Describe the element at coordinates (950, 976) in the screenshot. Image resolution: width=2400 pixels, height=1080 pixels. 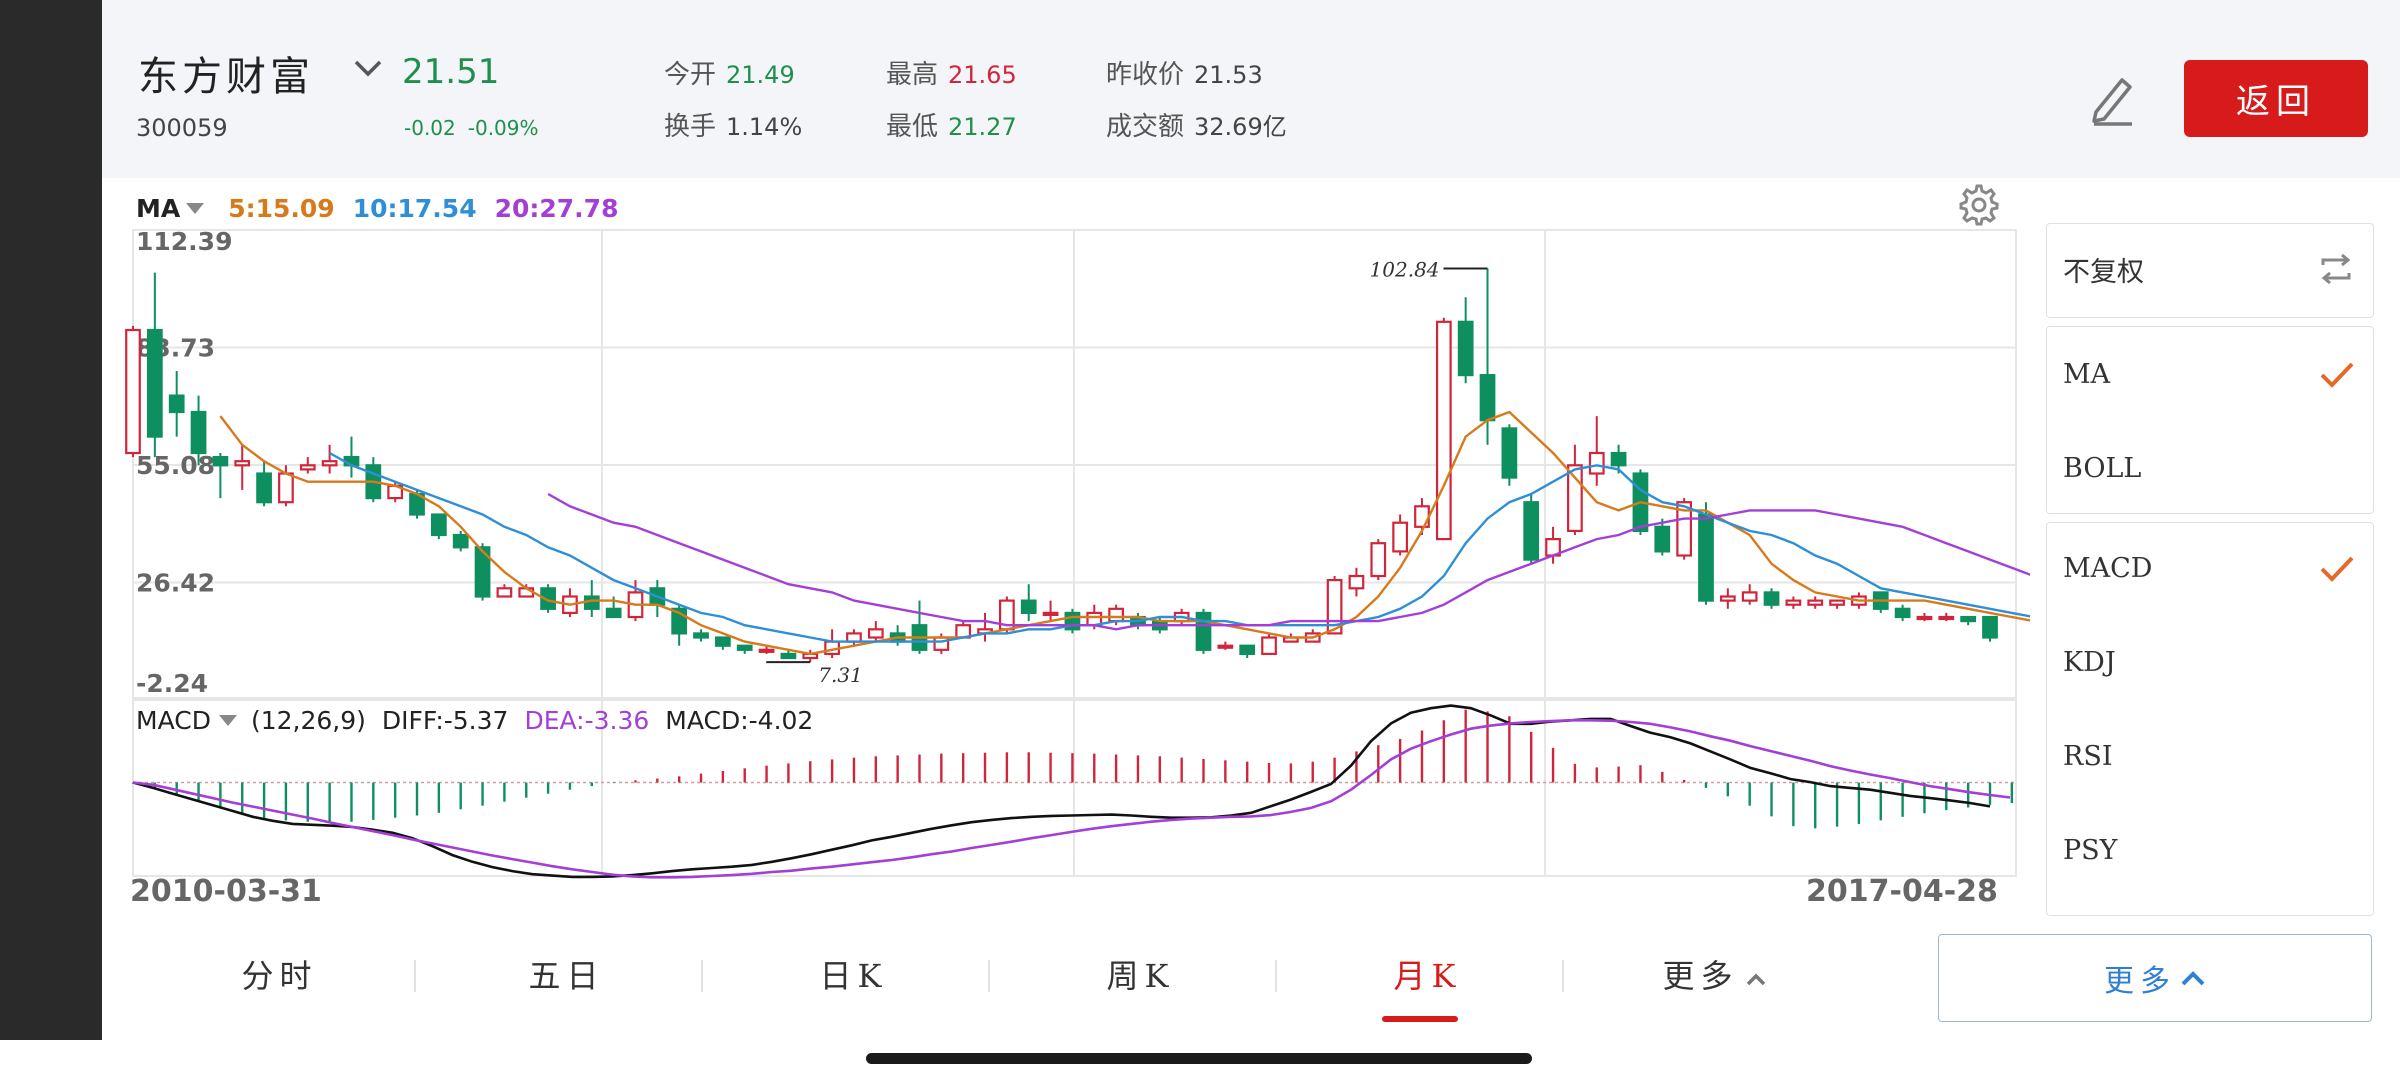
I see `period-tabs: 分时 五日 日K 周K 月K 更多` at that location.